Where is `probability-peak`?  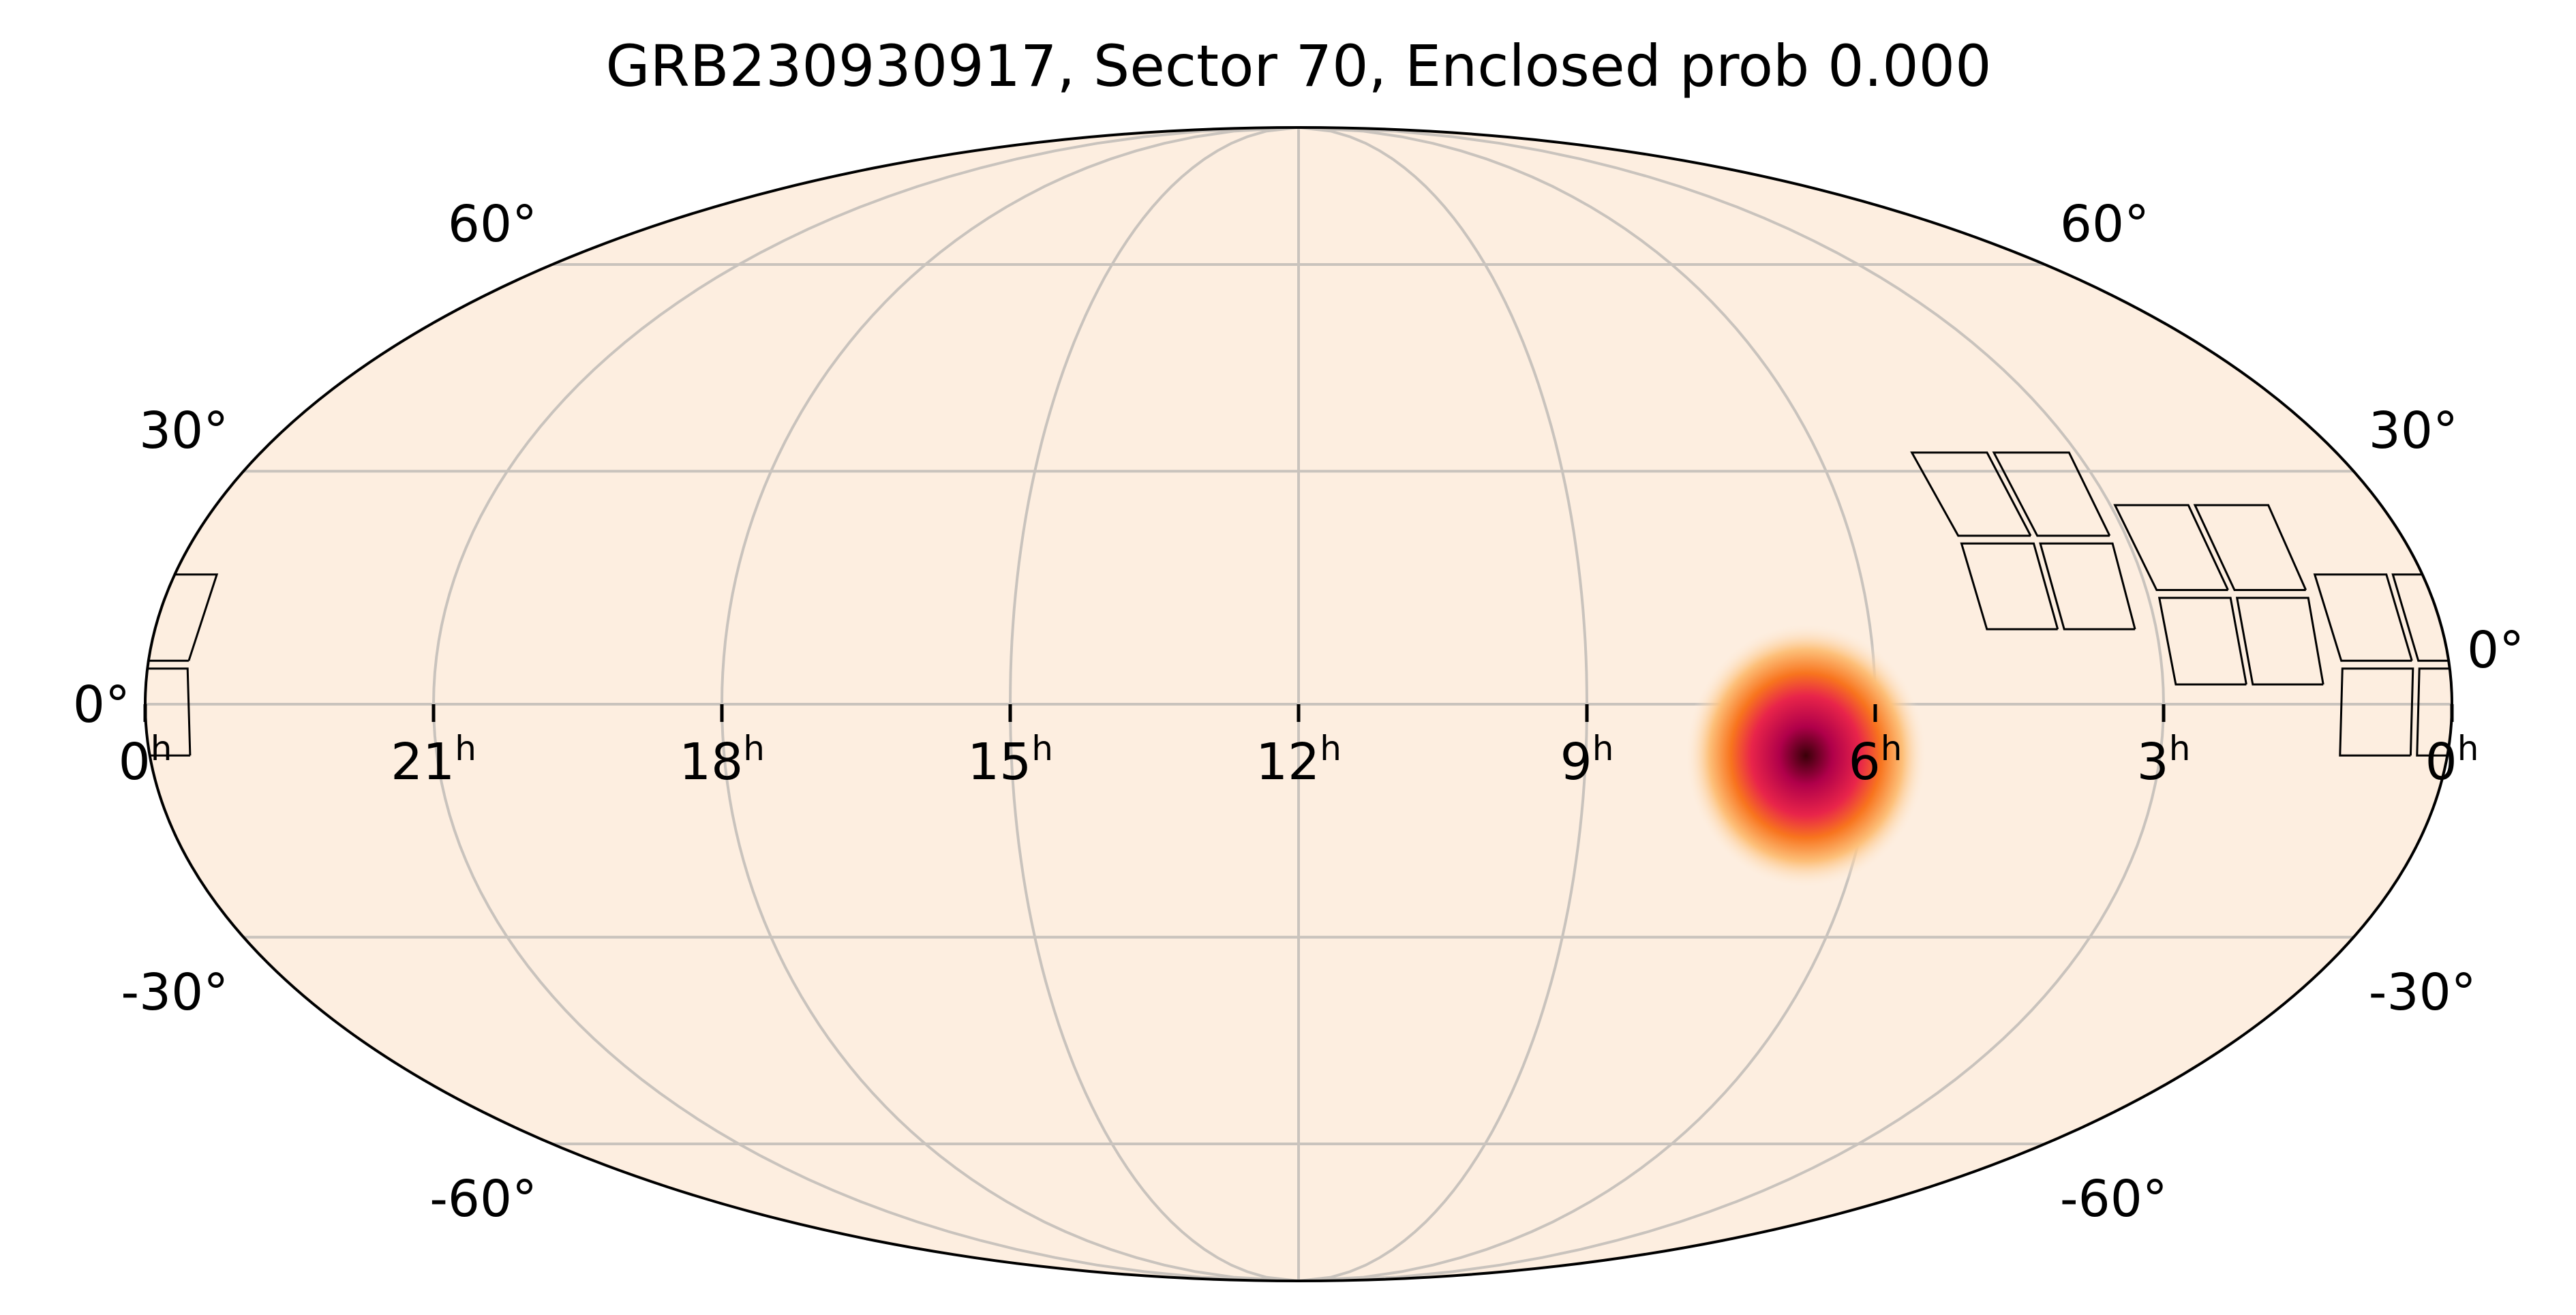
probability-peak is located at coordinates (1805, 755).